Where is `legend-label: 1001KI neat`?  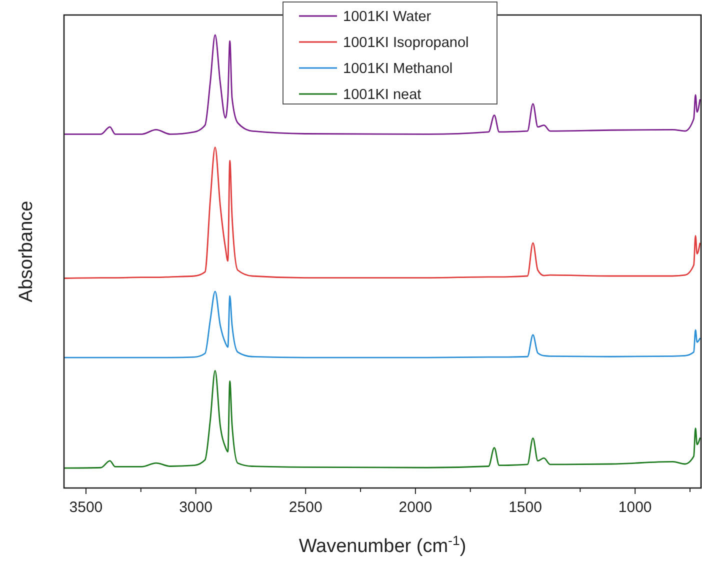 legend-label: 1001KI neat is located at coordinates (382, 95).